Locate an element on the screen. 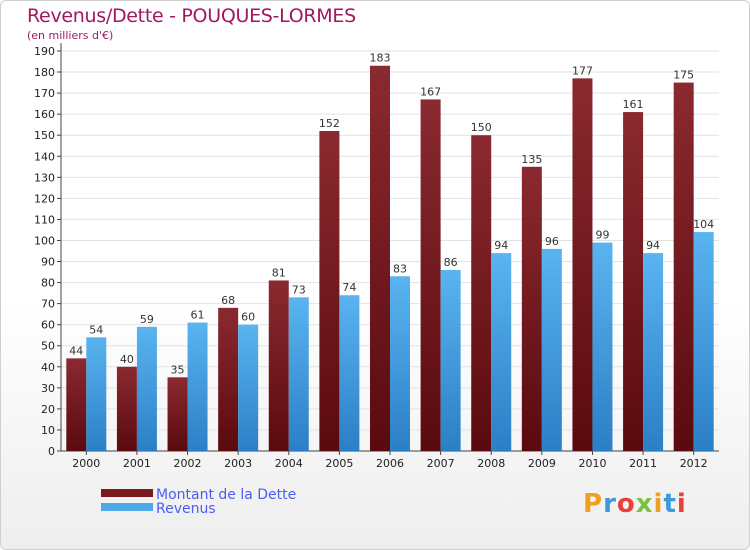  value-label-debt: 150 is located at coordinates (481, 127).